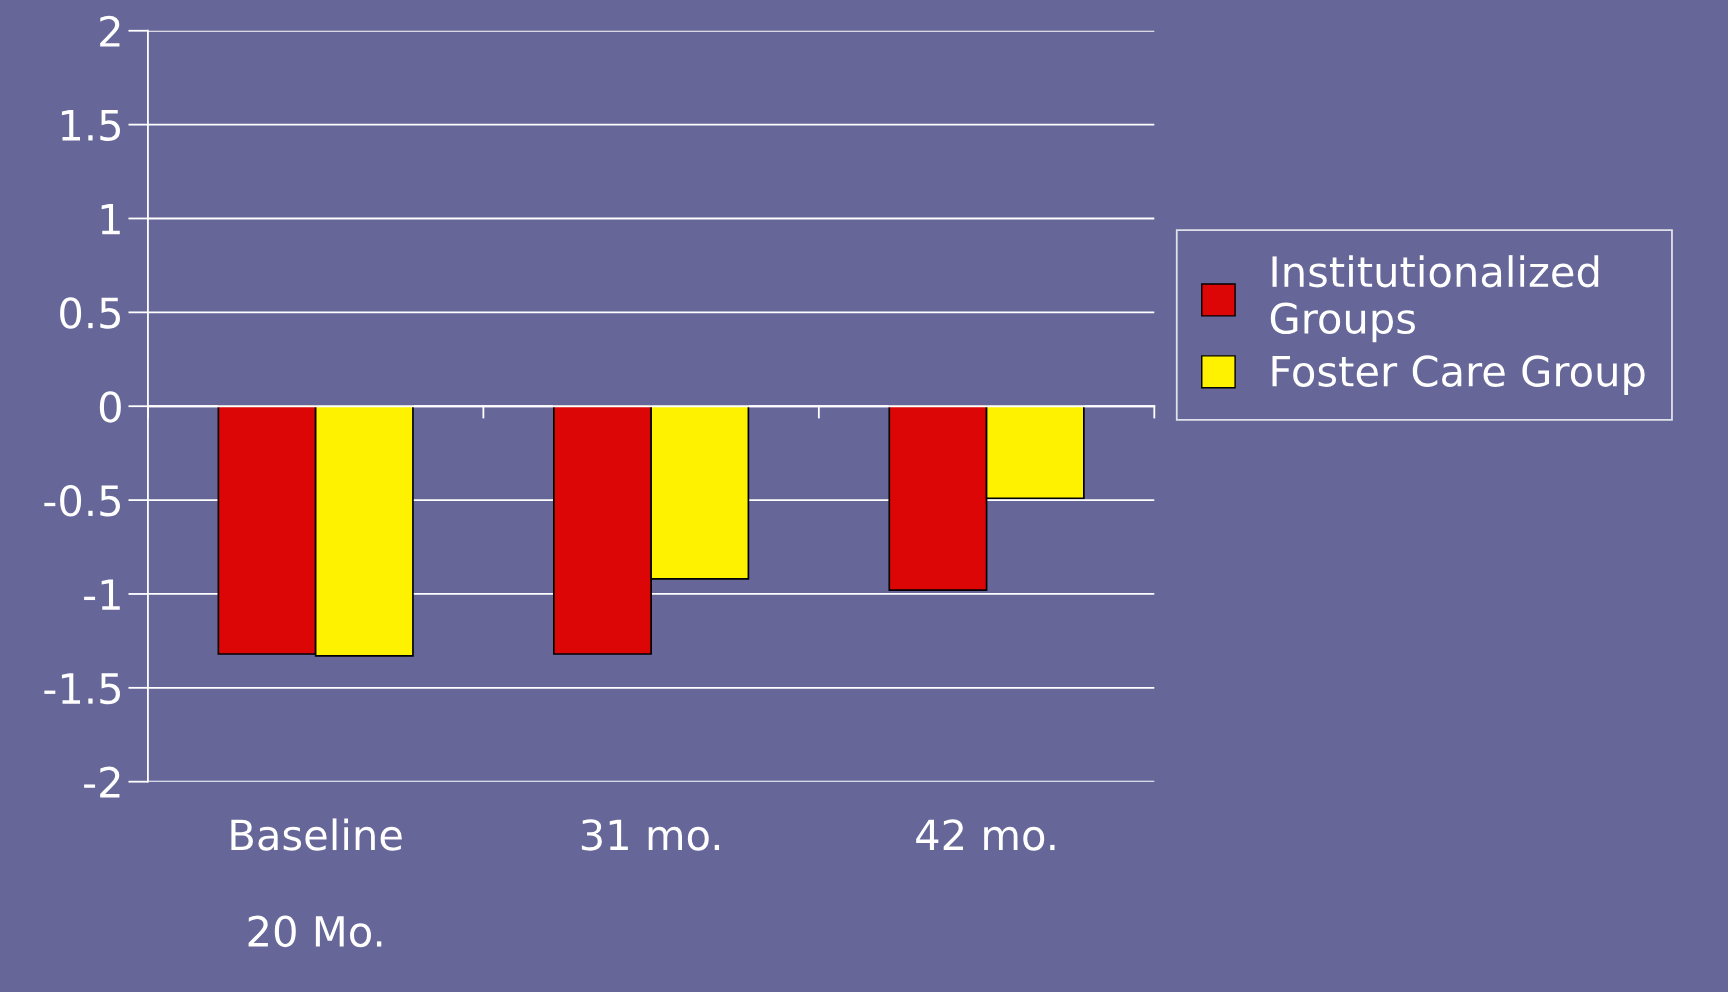 Image resolution: width=1728 pixels, height=992 pixels. Describe the element at coordinates (110, 219) in the screenshot. I see `y-tick-label: 1` at that location.